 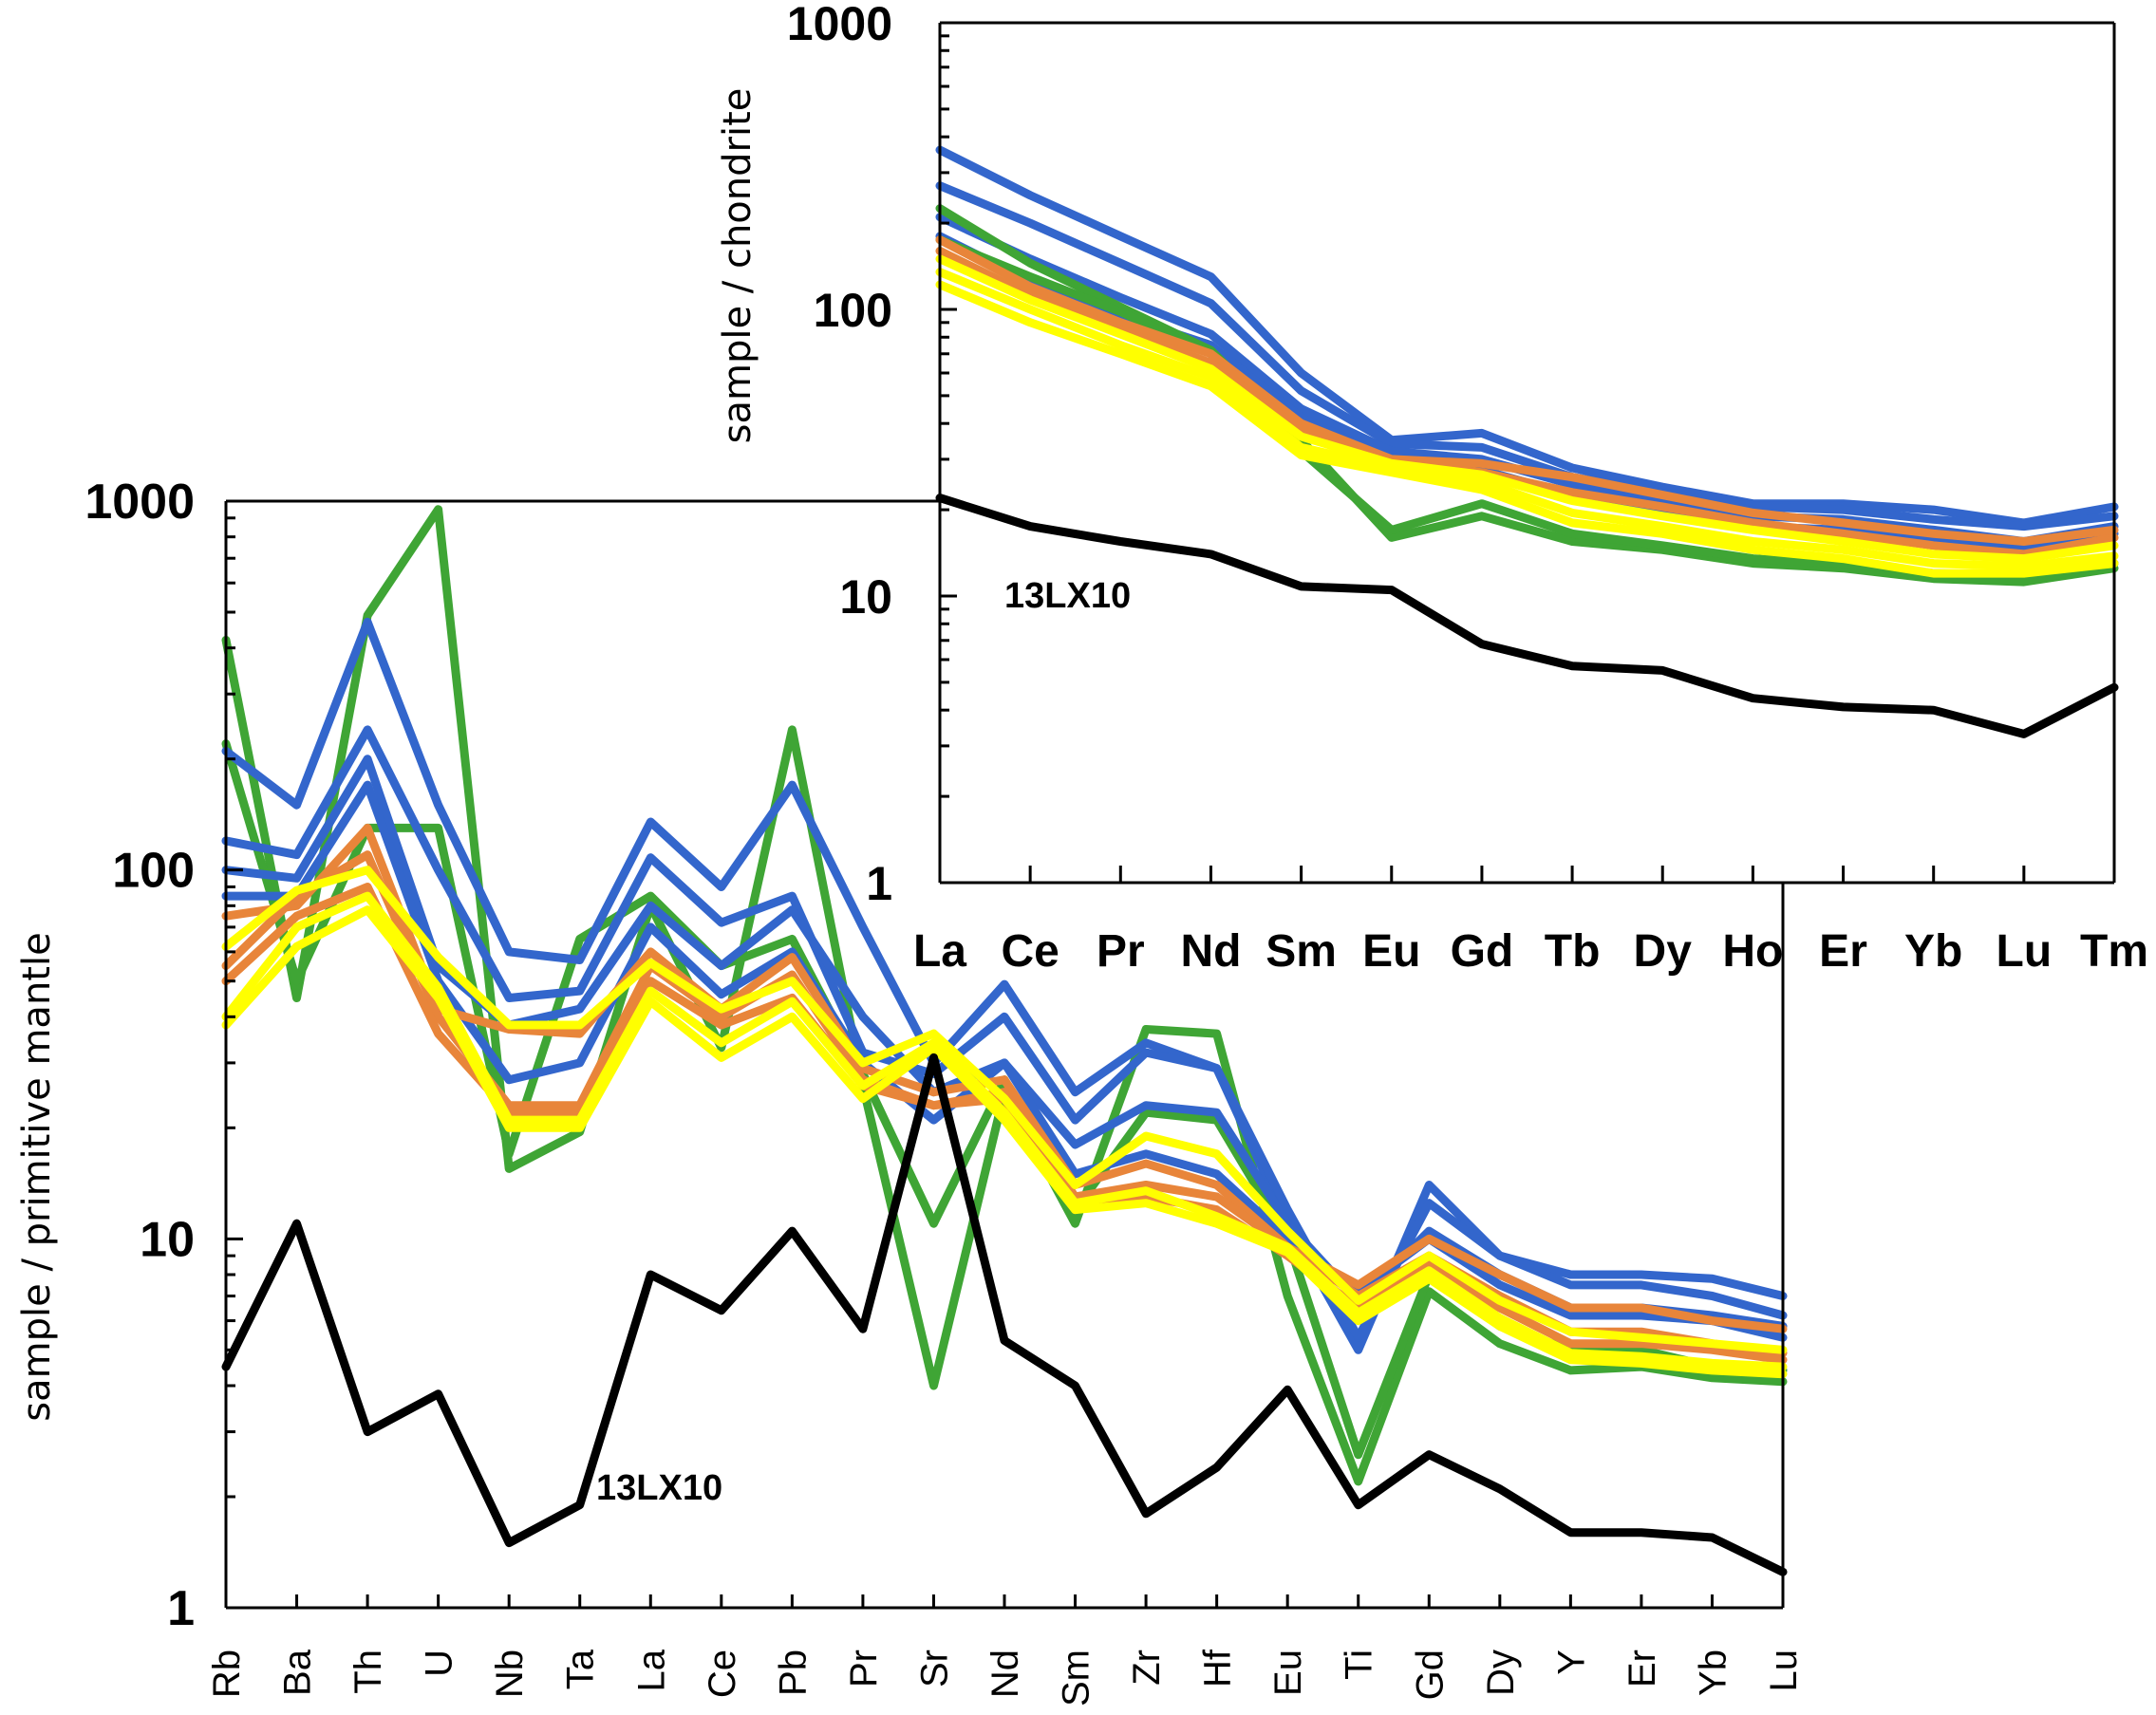 I want to click on chondrite-y-axis-label: sample / chondrite, so click(x=737, y=266).